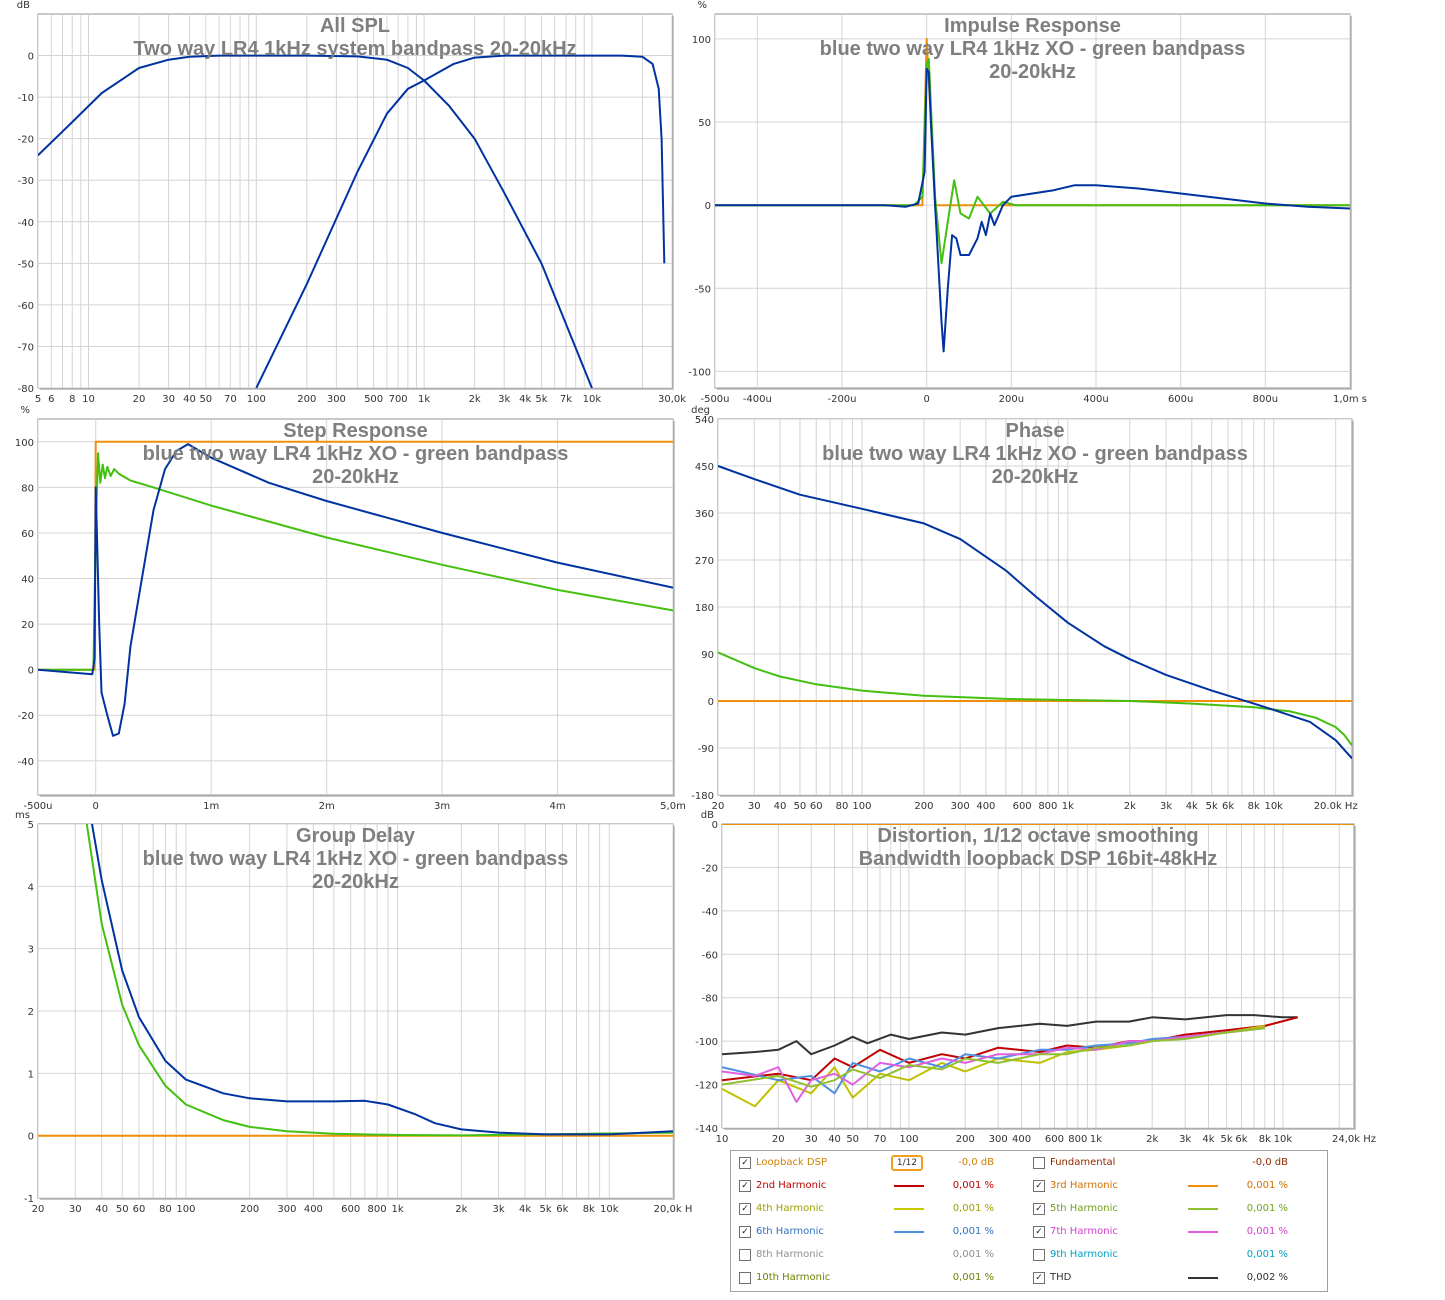 This screenshot has height=1300, width=1445. Describe the element at coordinates (908, 1139) in the screenshot. I see `x-tick-label: 100` at that location.